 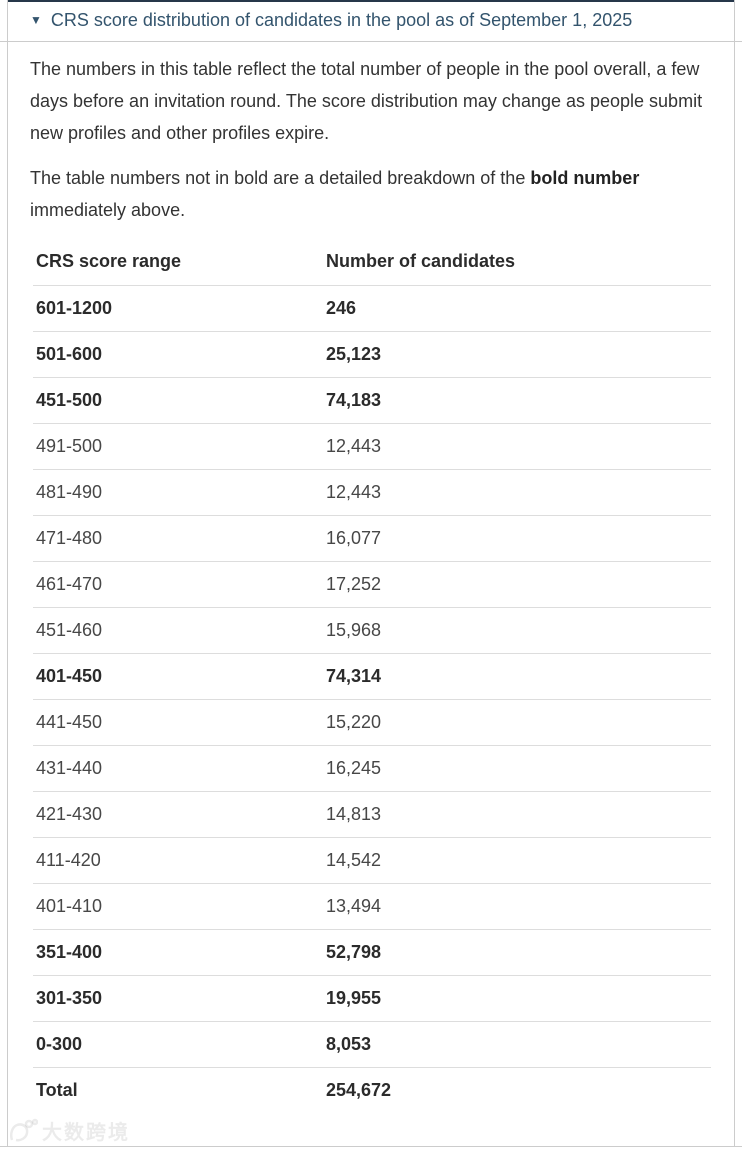 I want to click on table-row: 0-300 8,053, so click(x=372, y=1044).